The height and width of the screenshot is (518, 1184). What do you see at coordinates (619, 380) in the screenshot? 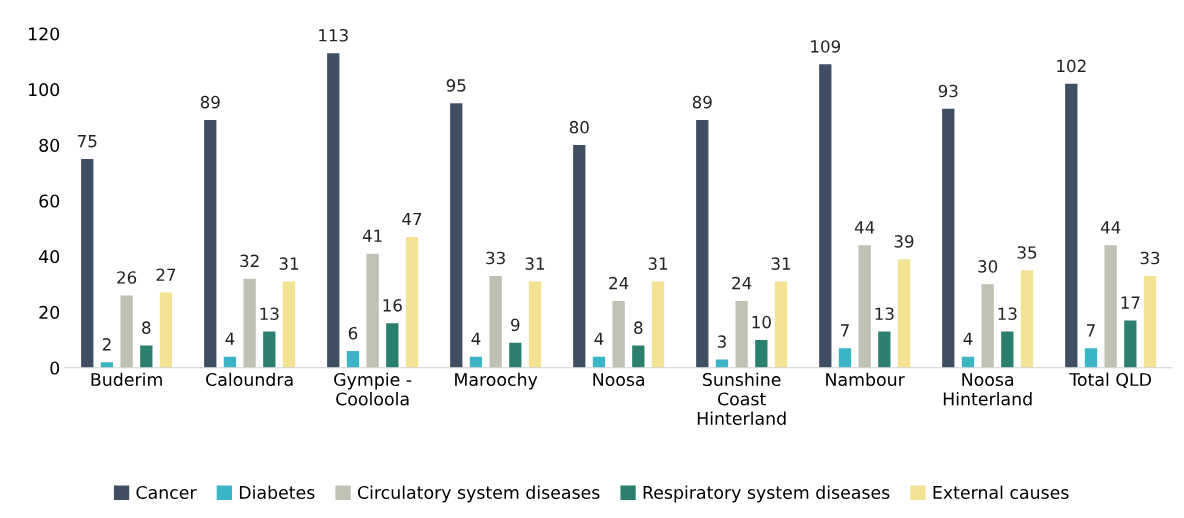
I see `x-tick-label: Noosa` at bounding box center [619, 380].